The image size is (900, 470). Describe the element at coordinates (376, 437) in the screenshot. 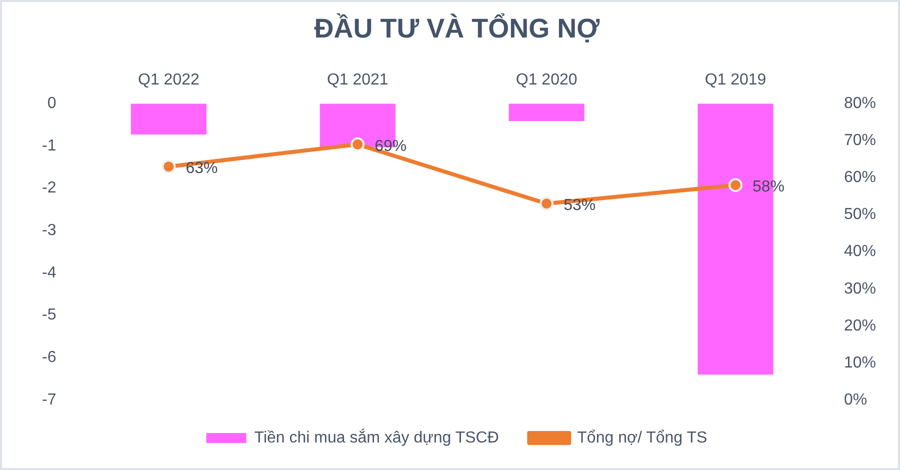

I see `legend-label: Tiền chi mua sắm xây dựng TSCĐ` at that location.